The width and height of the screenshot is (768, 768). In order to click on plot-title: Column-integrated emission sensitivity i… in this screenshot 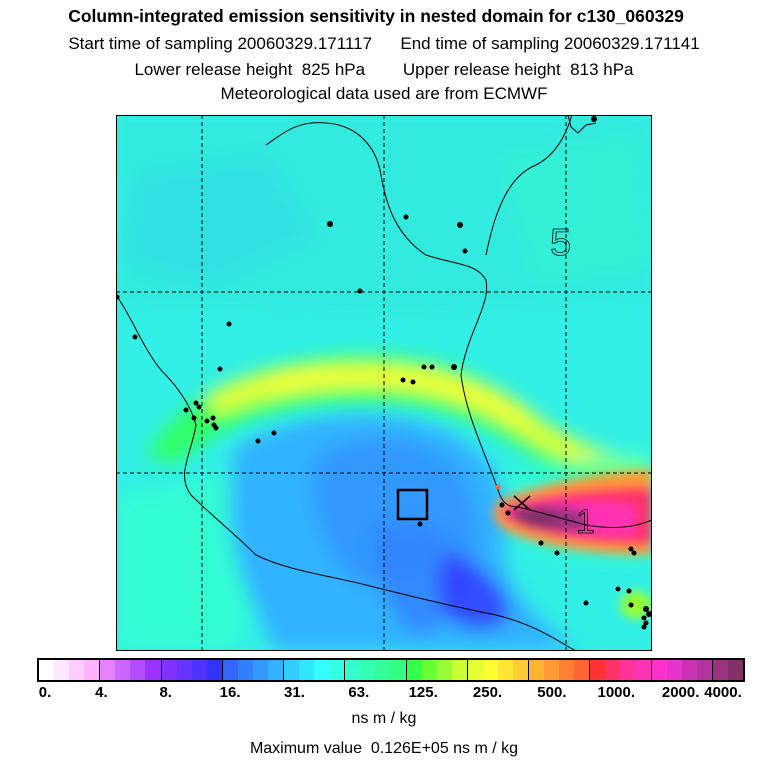, I will do `click(376, 16)`.